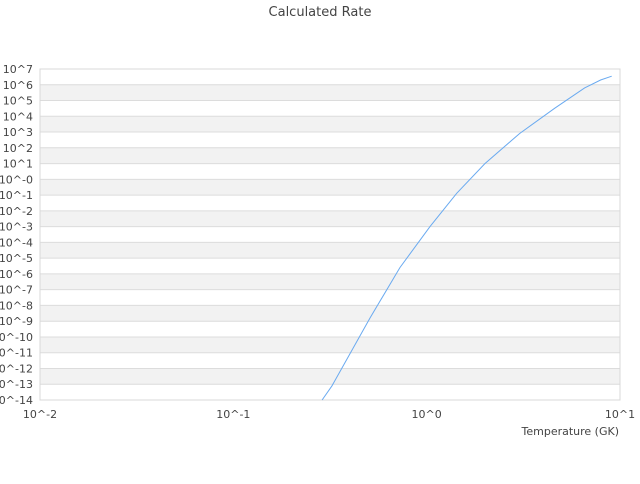 The height and width of the screenshot is (484, 640). Describe the element at coordinates (329, 414) in the screenshot. I see `x-axis-ticks: 10^-2 10^-1 10^0 10^1` at that location.